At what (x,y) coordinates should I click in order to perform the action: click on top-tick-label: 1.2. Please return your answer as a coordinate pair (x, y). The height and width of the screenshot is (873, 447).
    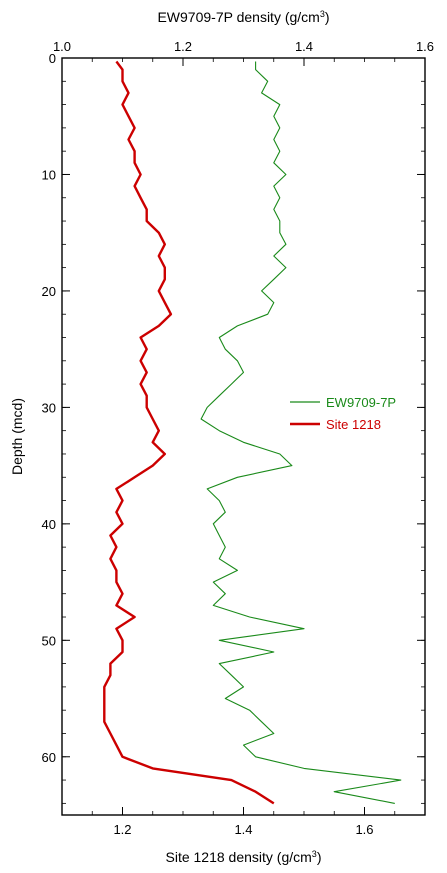
    Looking at the image, I should click on (183, 46).